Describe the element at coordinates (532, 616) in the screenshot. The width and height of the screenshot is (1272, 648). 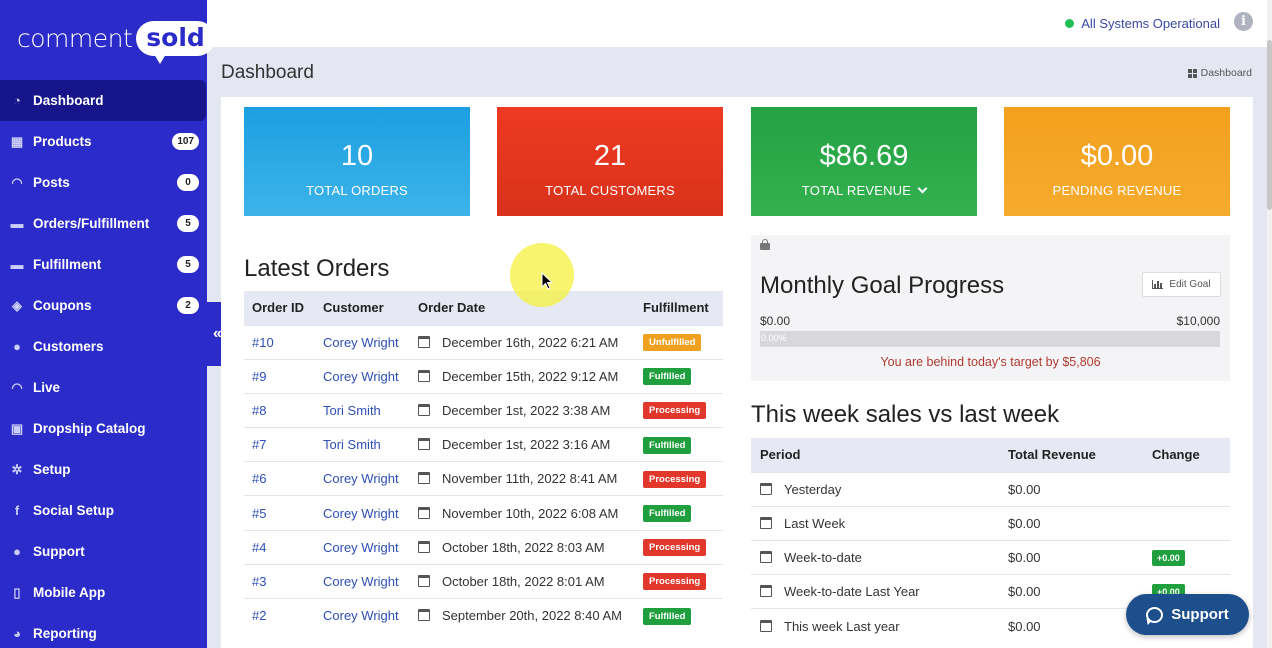
I see `order-date: September 20th, 2022 8:40 AM` at that location.